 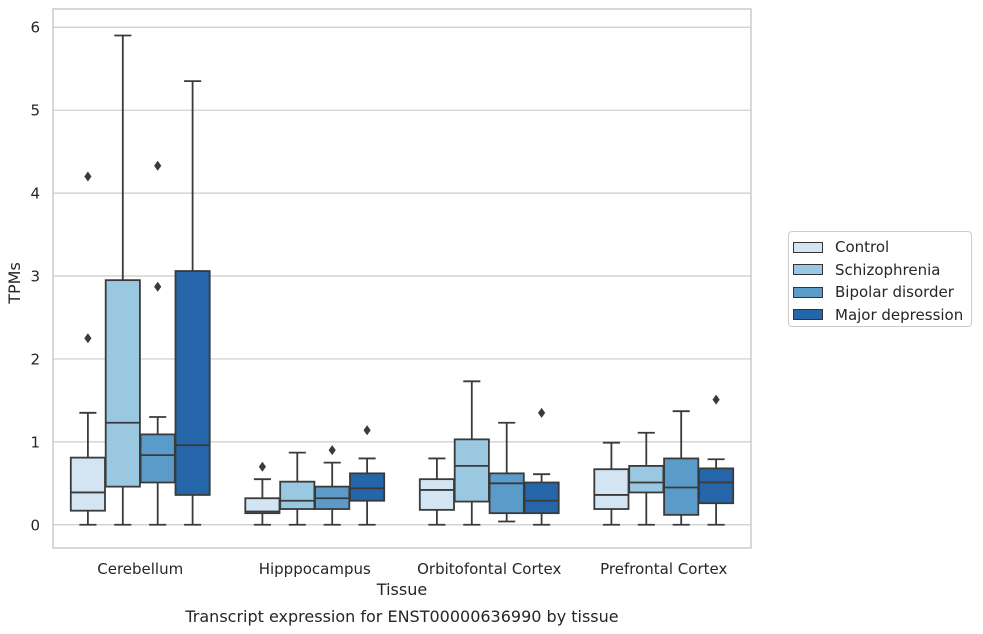 I want to click on legend-label: Major depression, so click(x=899, y=314).